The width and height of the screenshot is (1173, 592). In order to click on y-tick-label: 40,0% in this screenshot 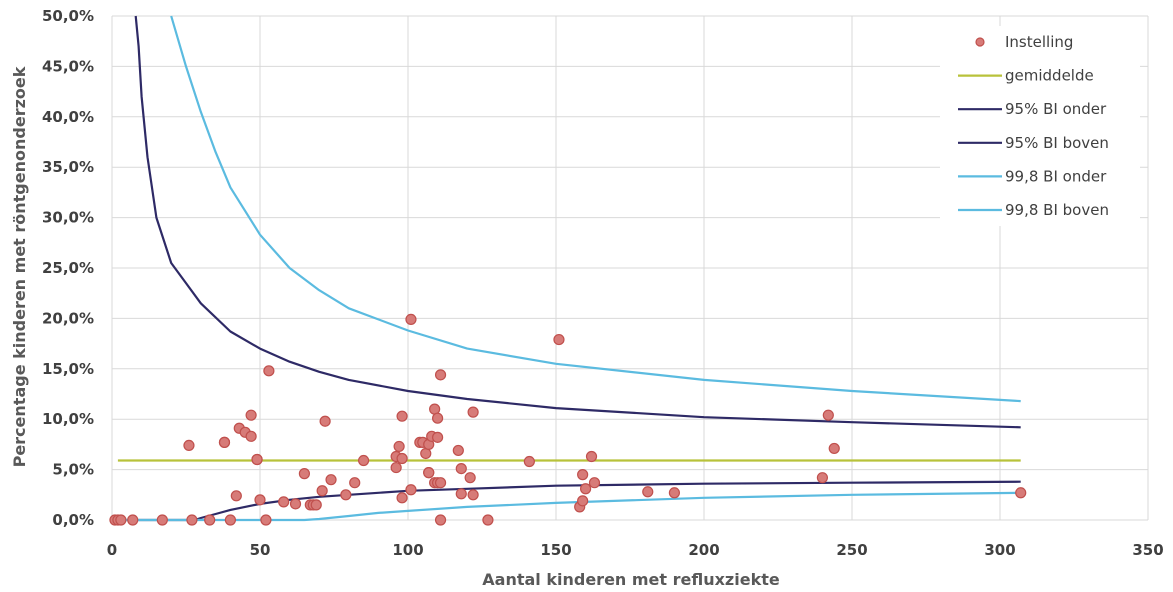, I will do `click(68, 117)`.